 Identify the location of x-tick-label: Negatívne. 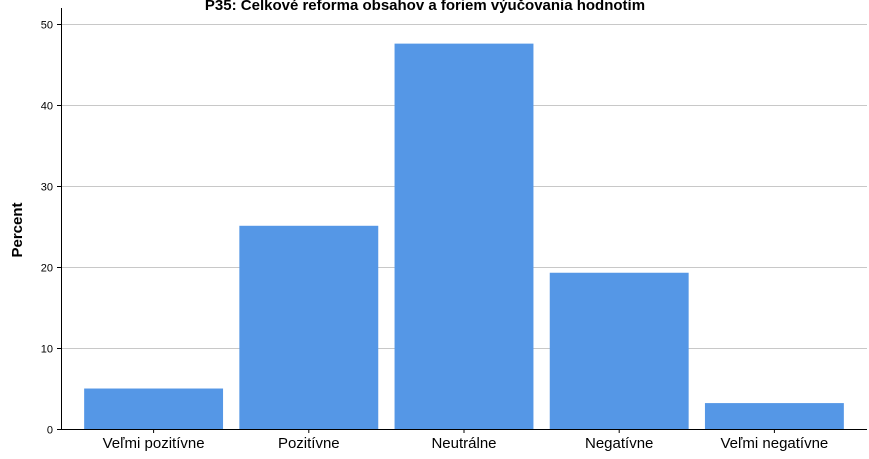
(619, 443).